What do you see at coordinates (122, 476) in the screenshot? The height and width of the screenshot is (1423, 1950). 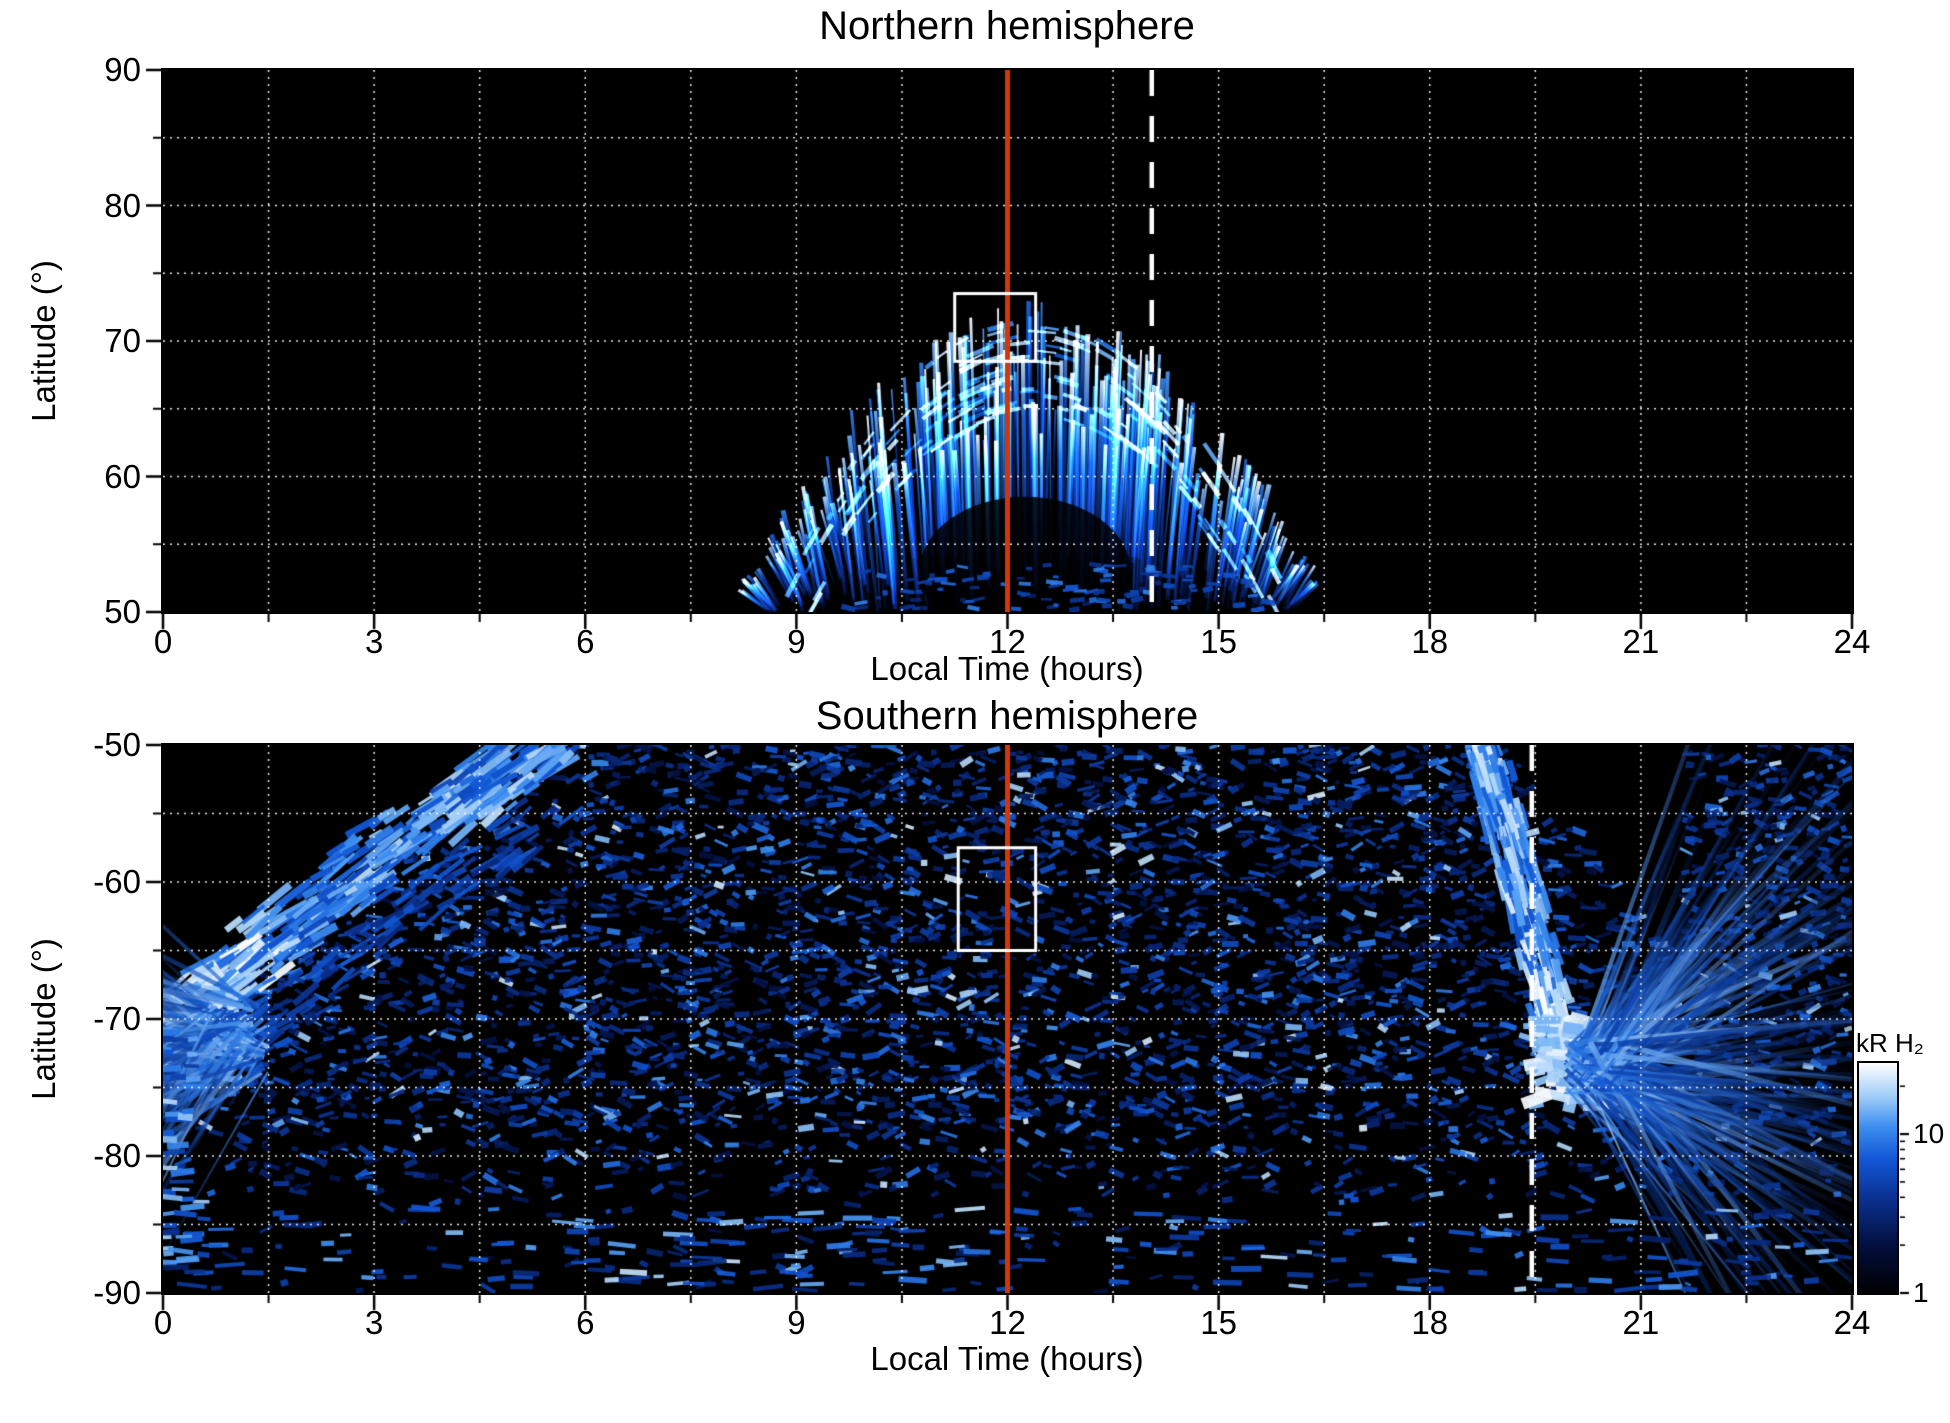 I see `y-tick-label: 60` at bounding box center [122, 476].